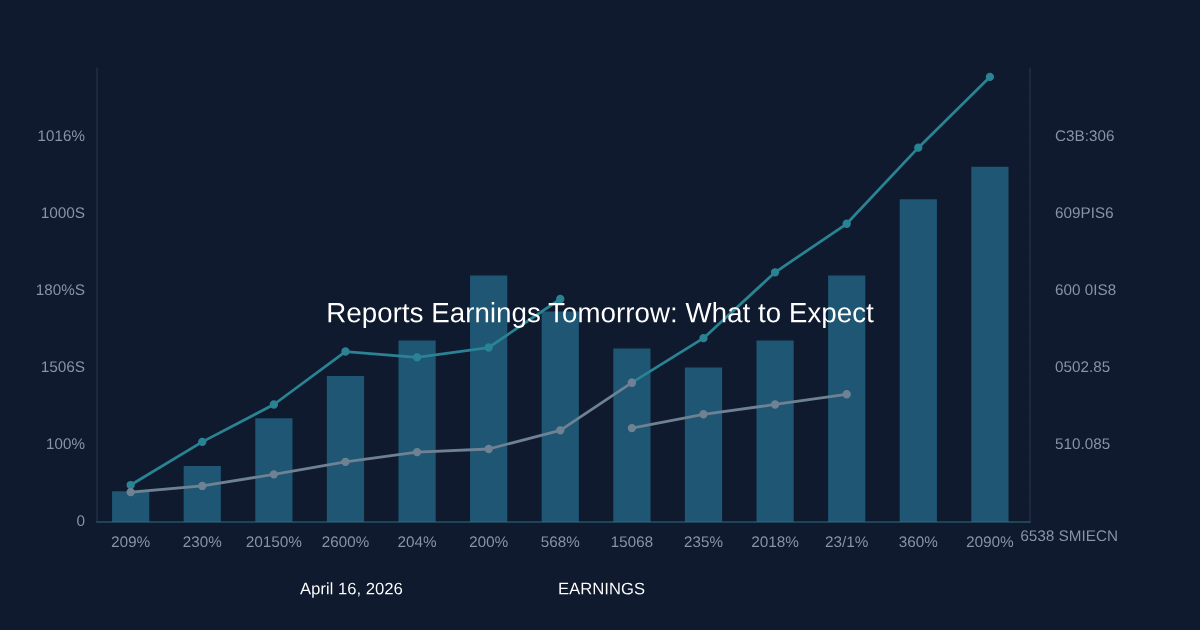 Image resolution: width=1200 pixels, height=630 pixels. What do you see at coordinates (601, 315) in the screenshot?
I see `text: Reports Earnings Tomorrow: What to Expect` at bounding box center [601, 315].